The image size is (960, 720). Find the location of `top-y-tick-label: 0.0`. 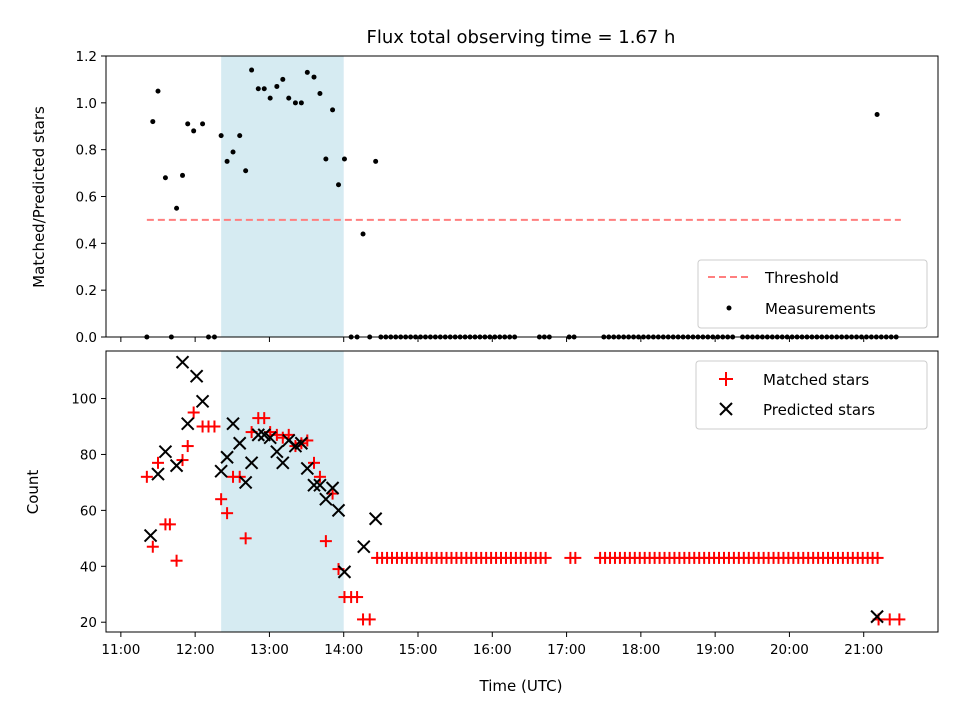

top-y-tick-label: 0.0 is located at coordinates (86, 338).